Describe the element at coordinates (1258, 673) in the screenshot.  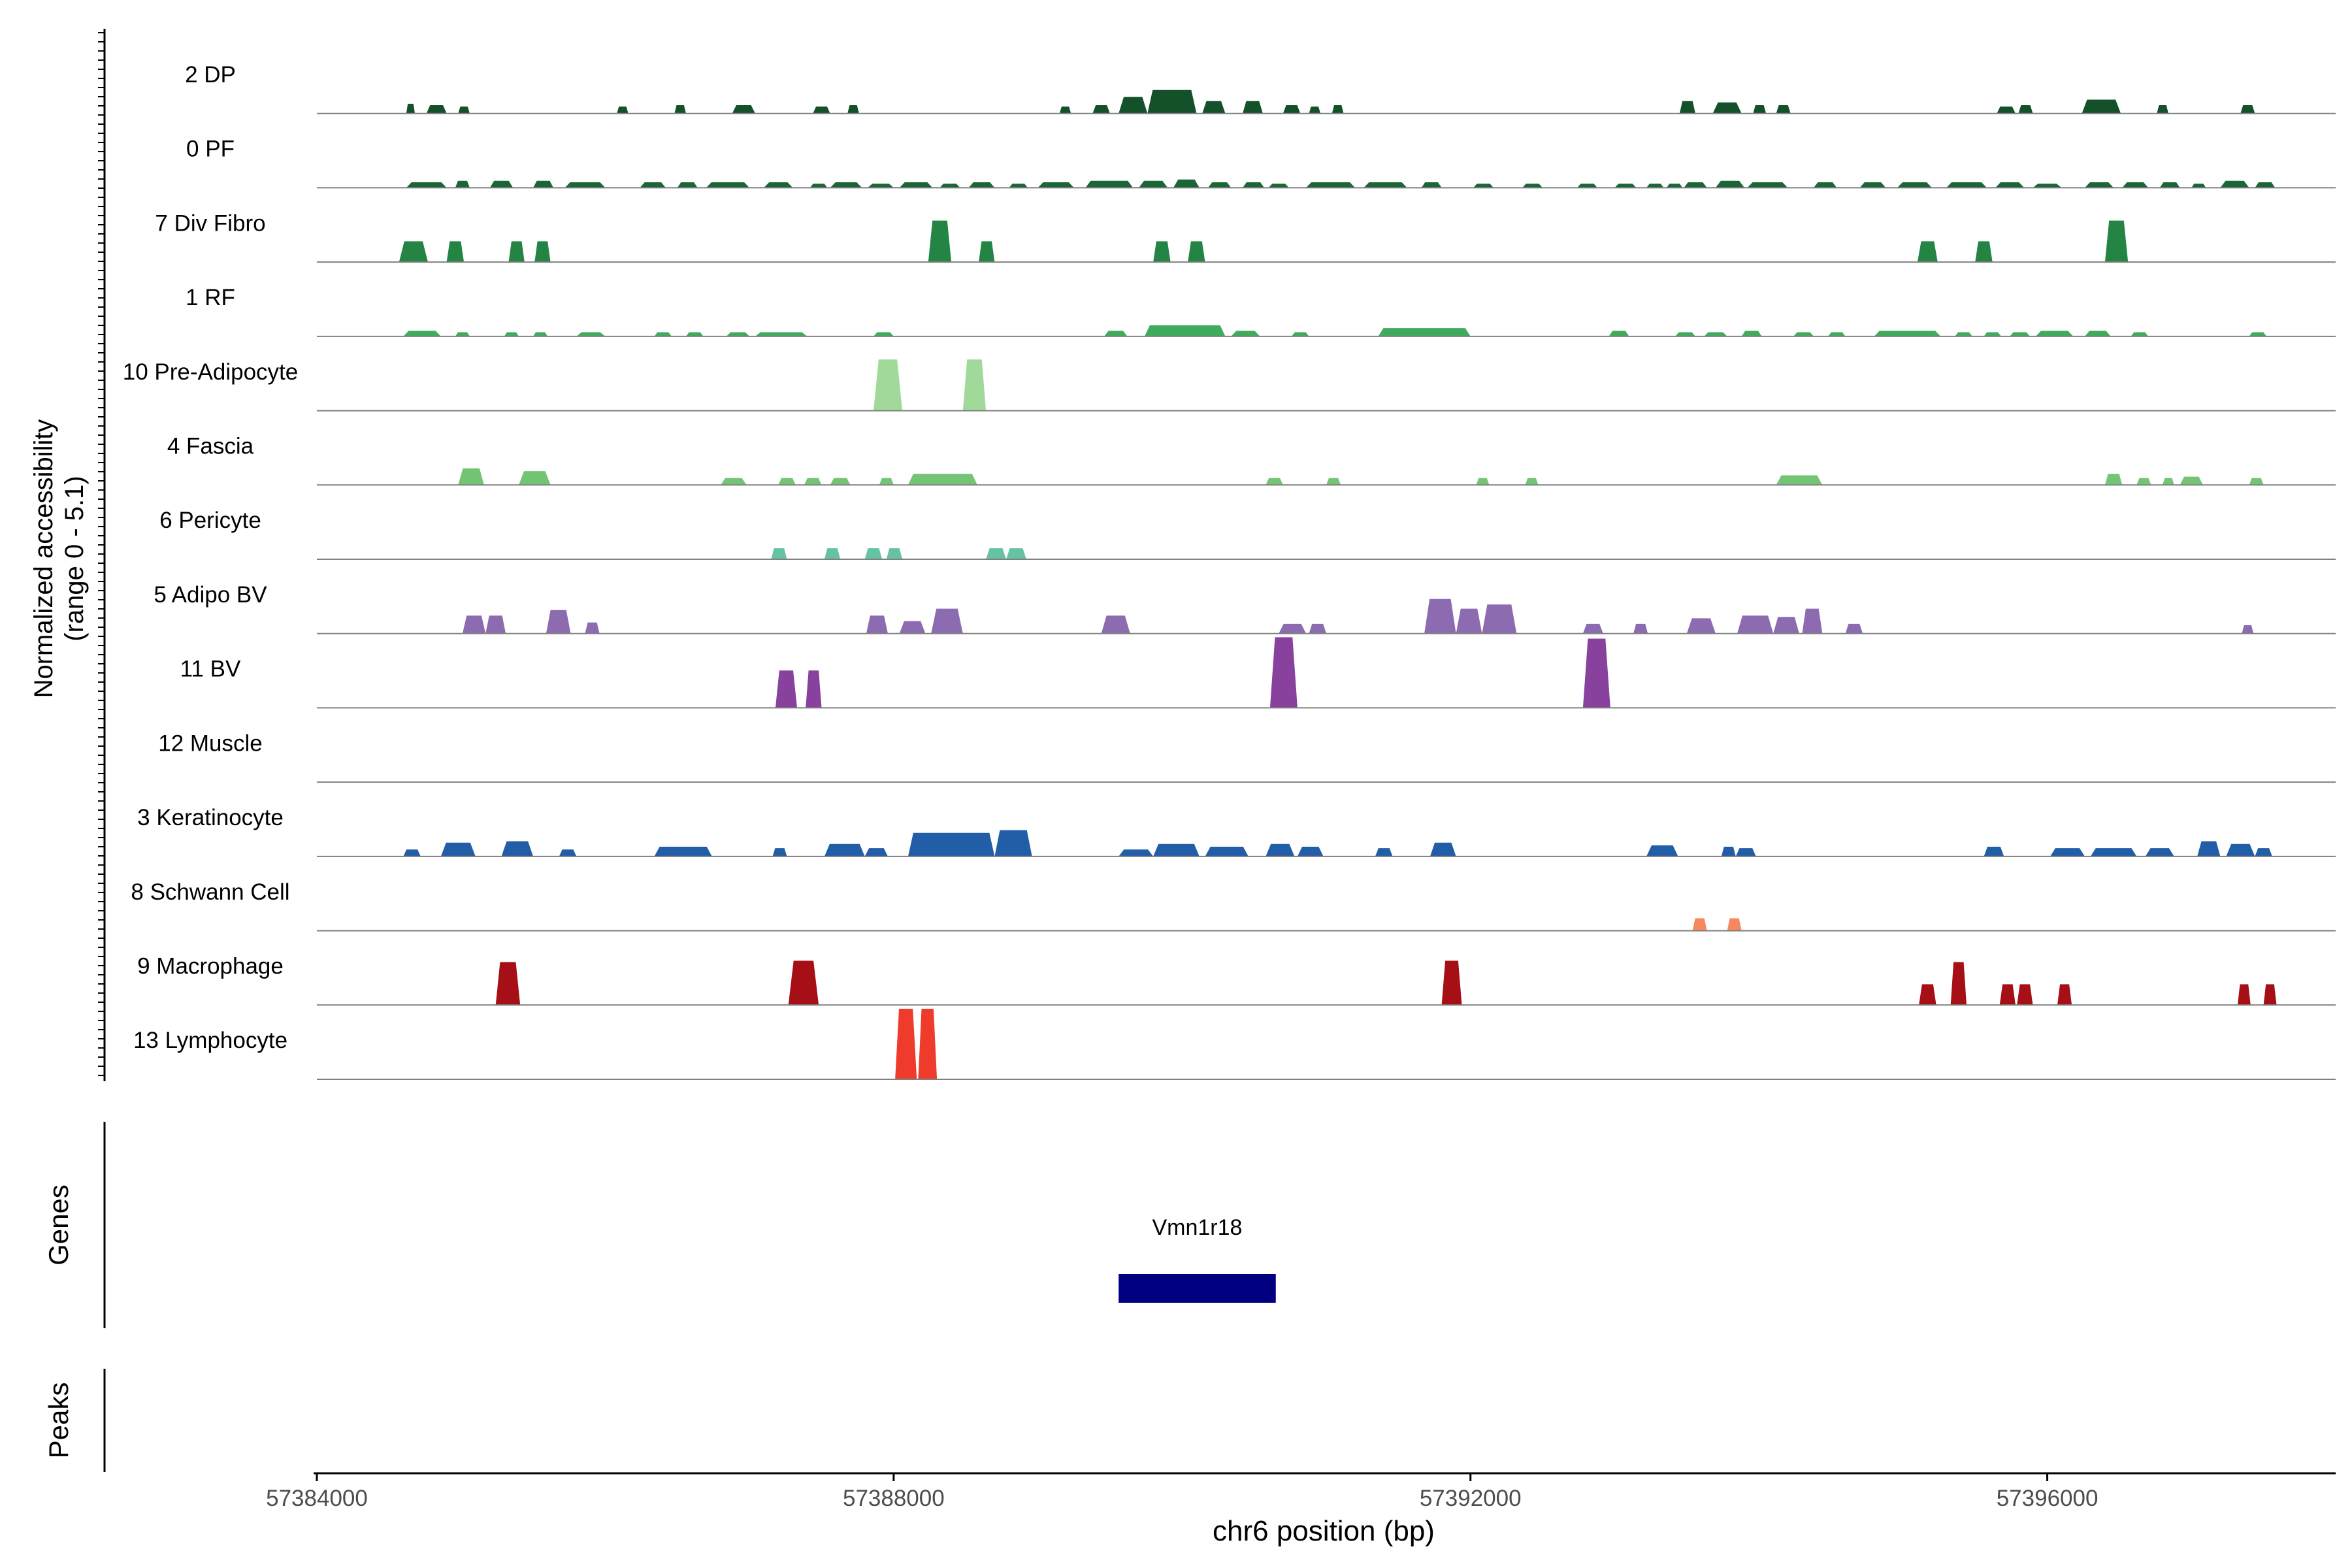
I see `track: 11 BV` at that location.